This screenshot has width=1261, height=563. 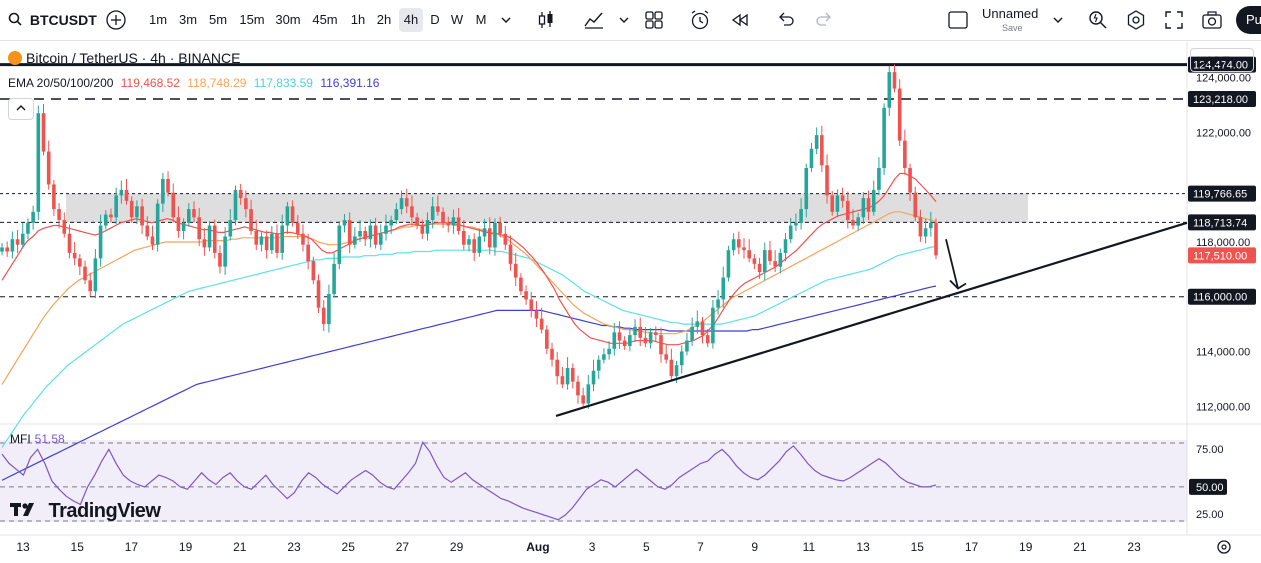 I want to click on compare-add-icon, so click(x=116, y=20).